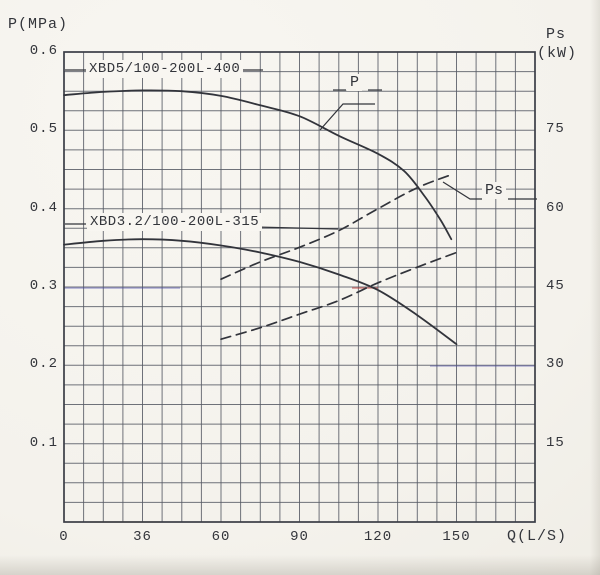 The image size is (600, 575). I want to click on p-label-leader, so click(347, 117).